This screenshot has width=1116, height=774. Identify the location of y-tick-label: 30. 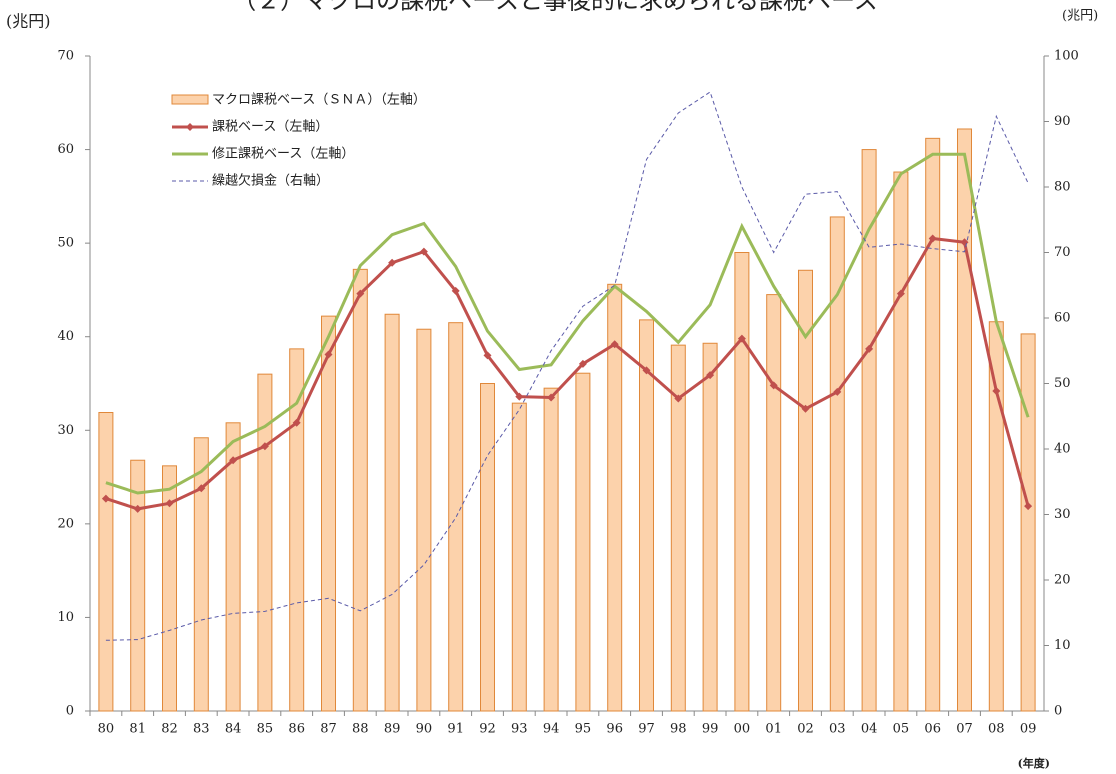
(65, 430).